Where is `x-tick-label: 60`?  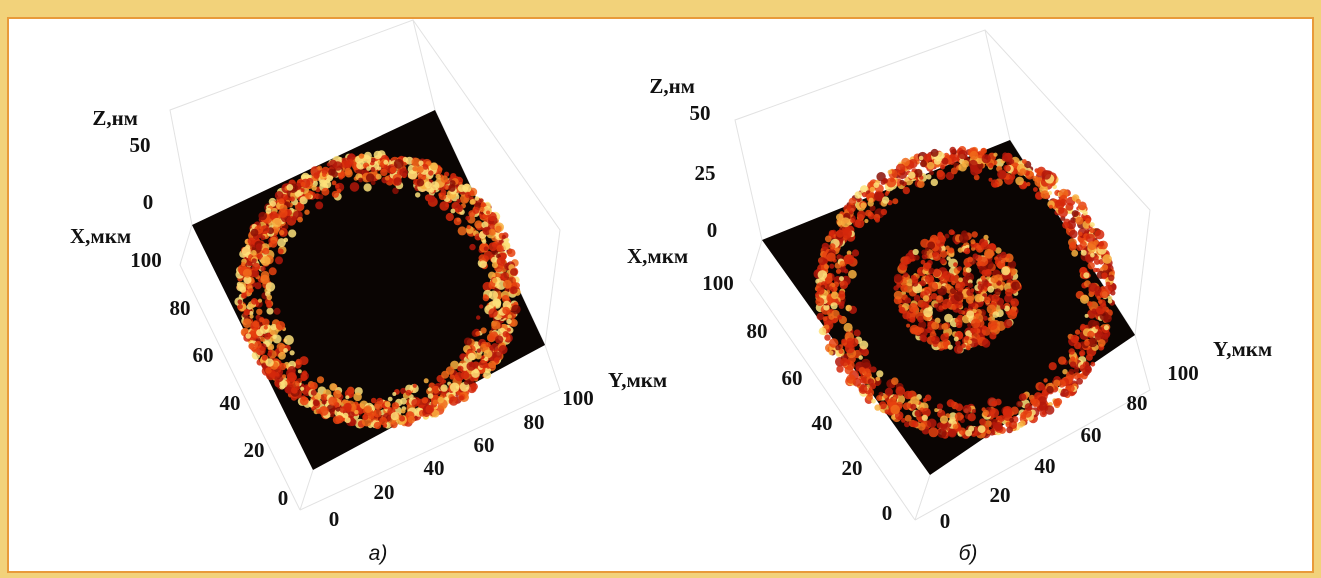 x-tick-label: 60 is located at coordinates (792, 378).